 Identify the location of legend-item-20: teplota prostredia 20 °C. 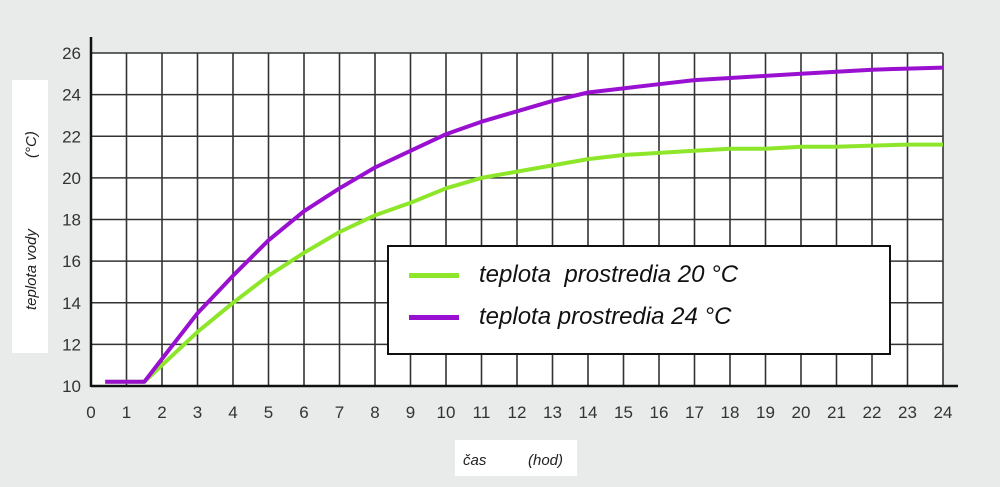
(573, 275).